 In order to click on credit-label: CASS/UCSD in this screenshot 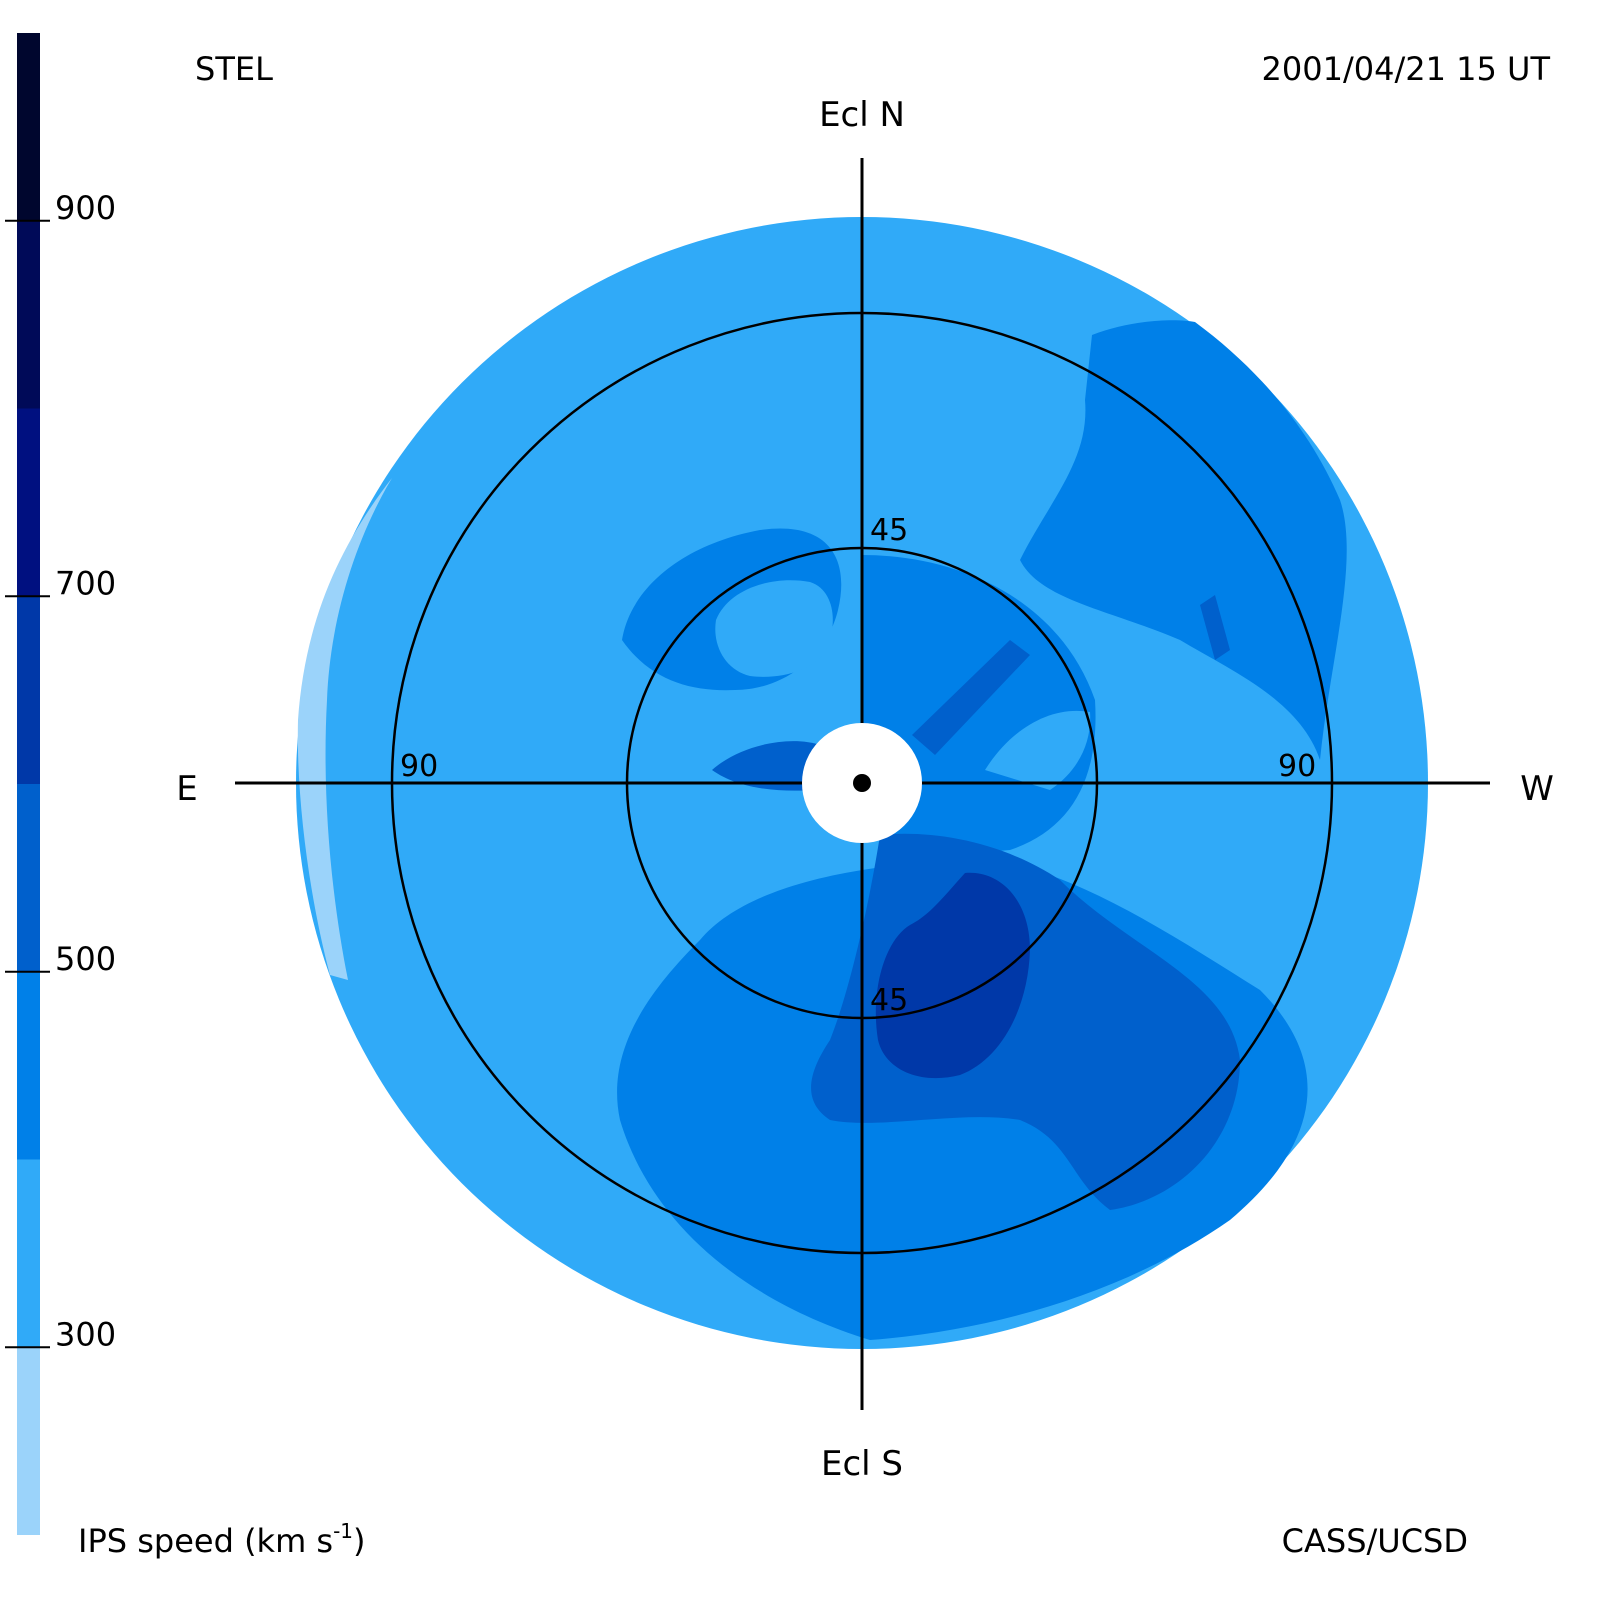, I will do `click(1375, 1541)`.